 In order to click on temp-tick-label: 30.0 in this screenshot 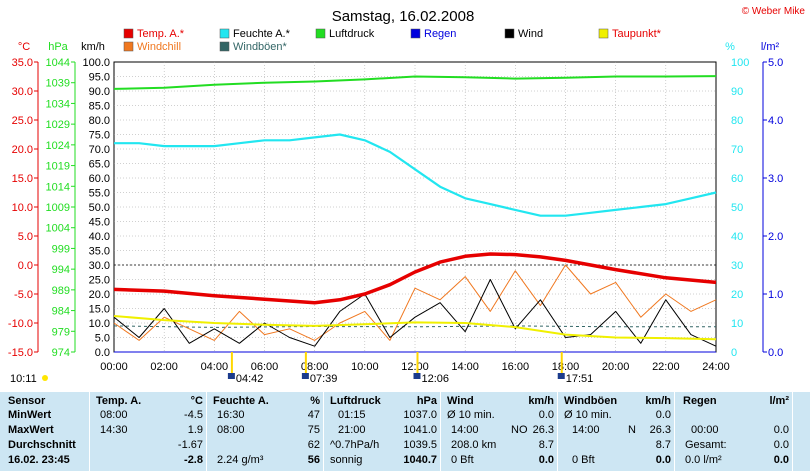, I will do `click(22, 92)`.